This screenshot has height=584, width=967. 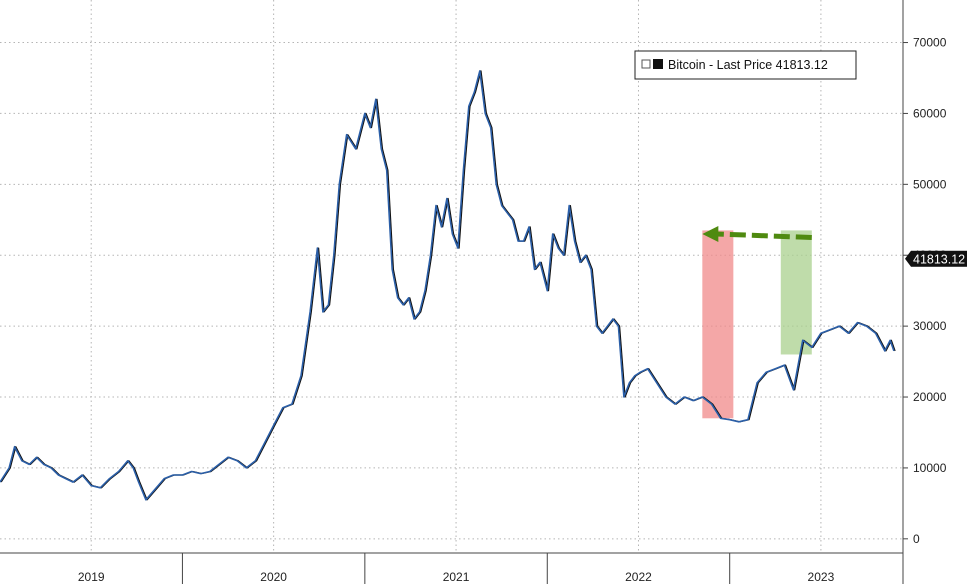 I want to click on last-value-marker: 41813.12, so click(x=936, y=258).